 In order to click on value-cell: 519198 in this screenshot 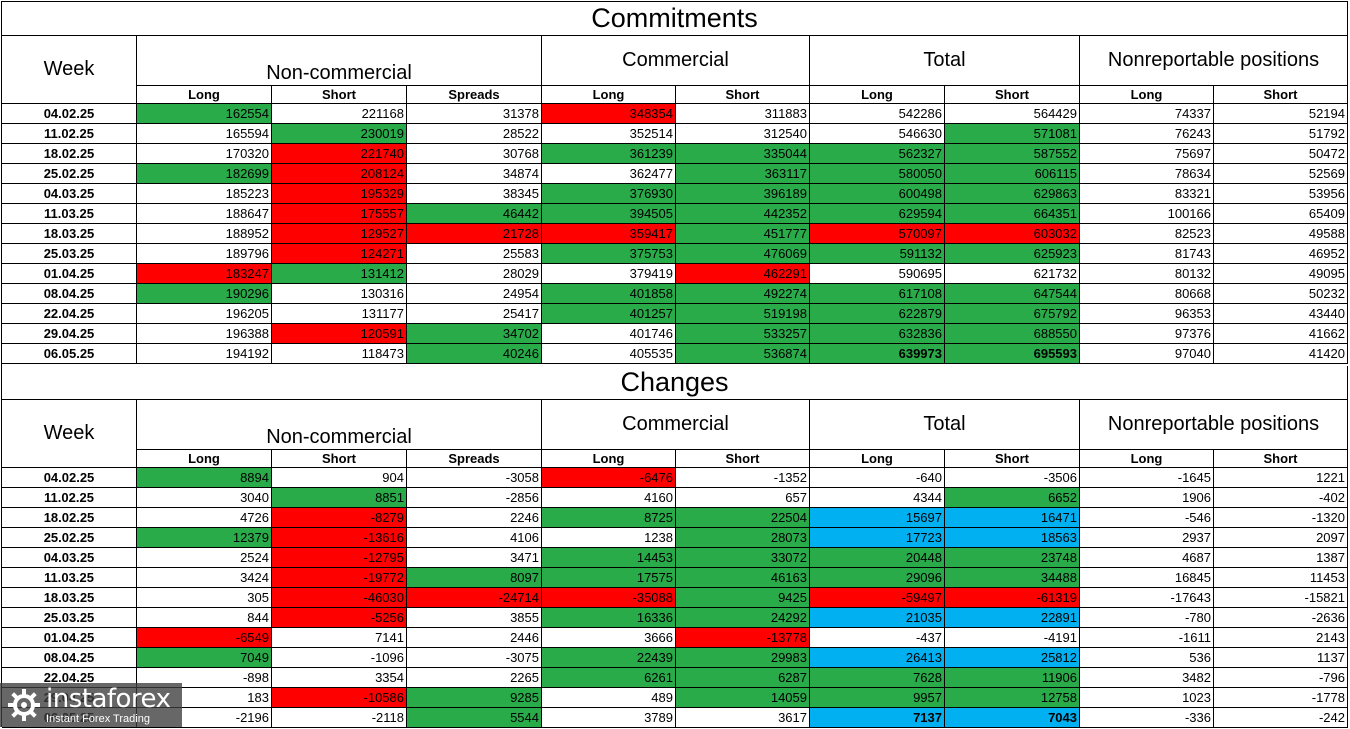, I will do `click(743, 314)`.